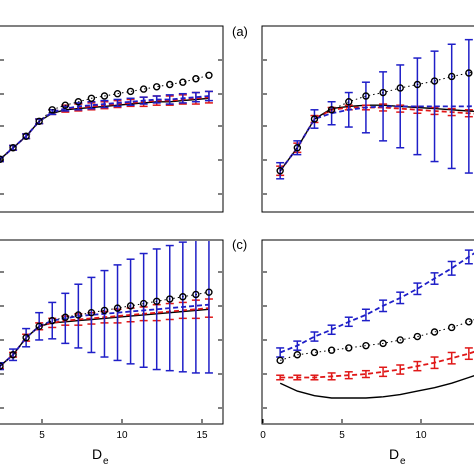 The width and height of the screenshot is (474, 474). I want to click on x-axis-label-left-main: D, so click(97, 454).